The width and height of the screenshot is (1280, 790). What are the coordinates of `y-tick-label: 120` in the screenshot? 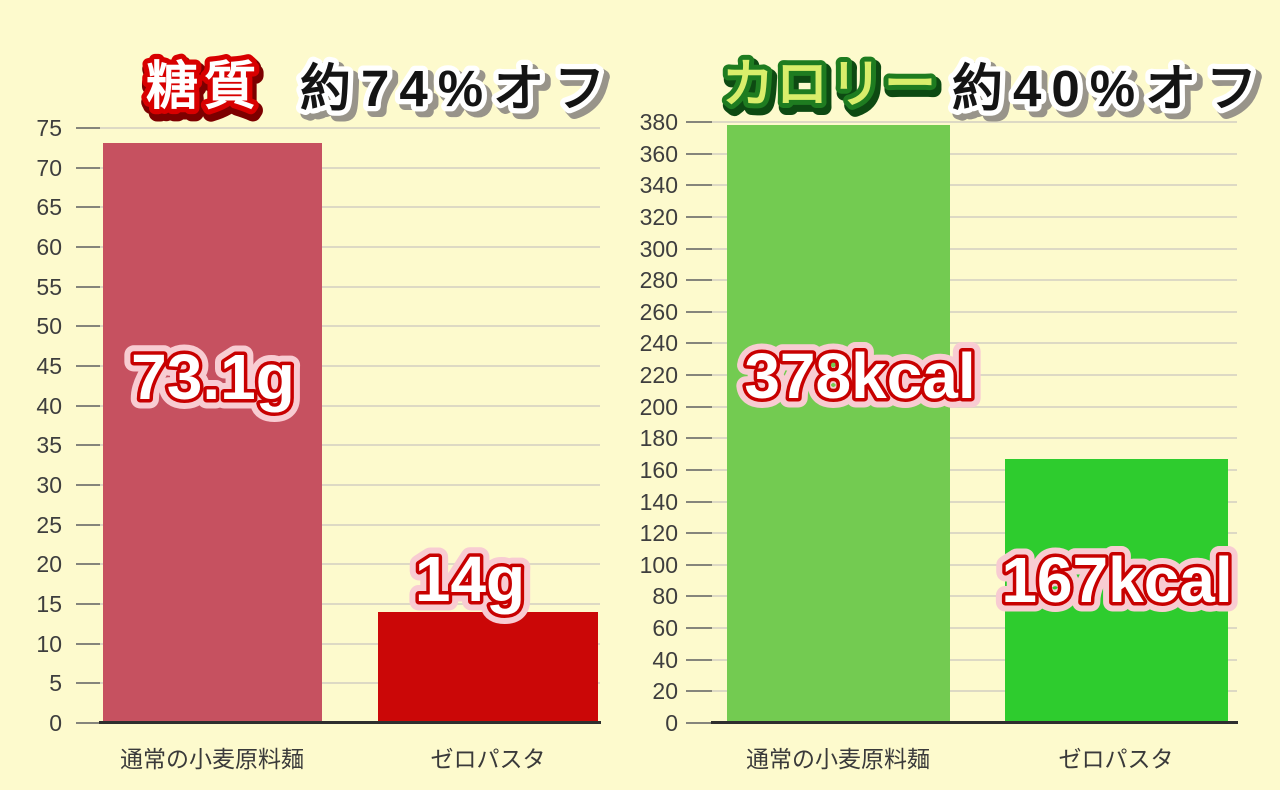 It's located at (658, 533).